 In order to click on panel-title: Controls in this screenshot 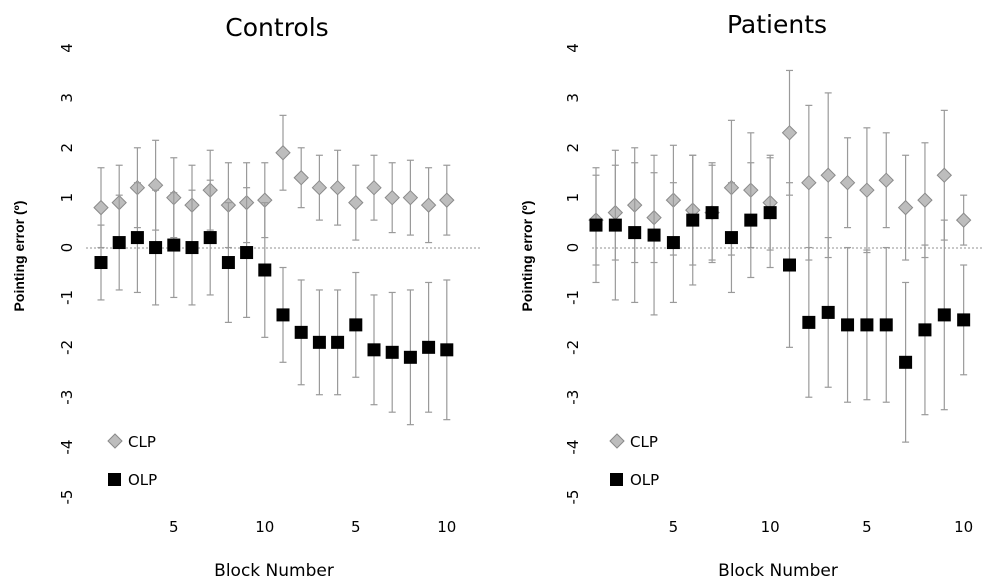, I will do `click(276, 27)`.